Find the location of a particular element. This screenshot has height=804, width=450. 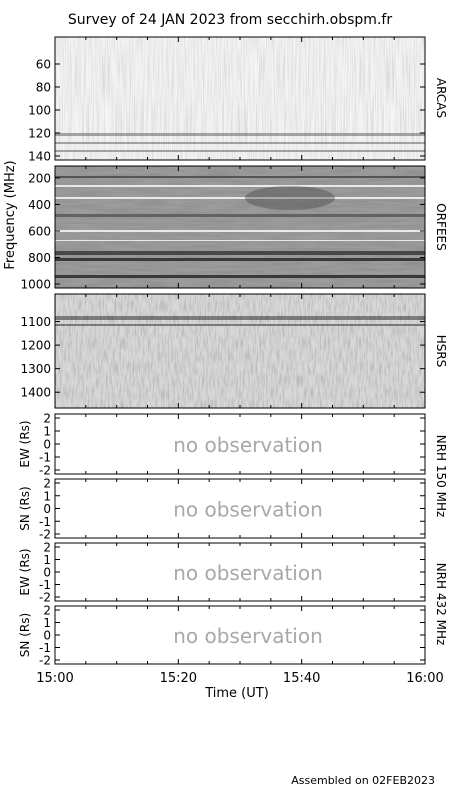

instrument-label: NRH 150 MHz is located at coordinates (441, 476).